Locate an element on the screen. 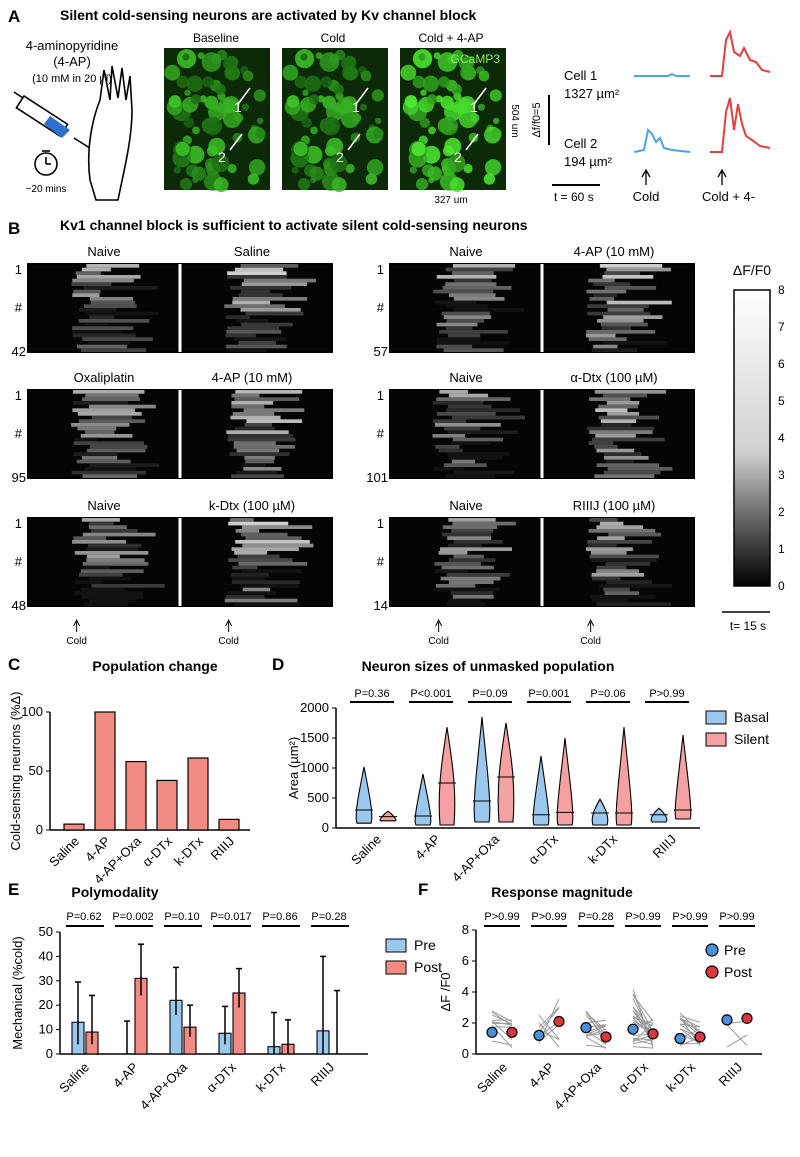 The width and height of the screenshot is (800, 1157). row-label-first: 1 is located at coordinates (18, 269).